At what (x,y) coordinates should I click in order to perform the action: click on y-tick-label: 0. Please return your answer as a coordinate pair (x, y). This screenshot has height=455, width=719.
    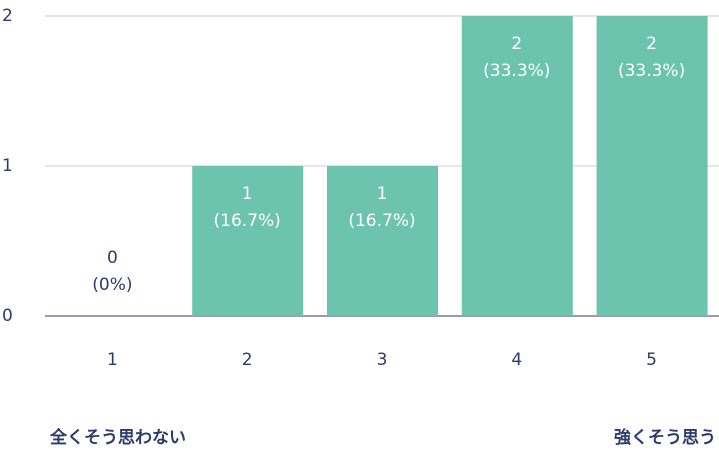
    Looking at the image, I should click on (7, 316).